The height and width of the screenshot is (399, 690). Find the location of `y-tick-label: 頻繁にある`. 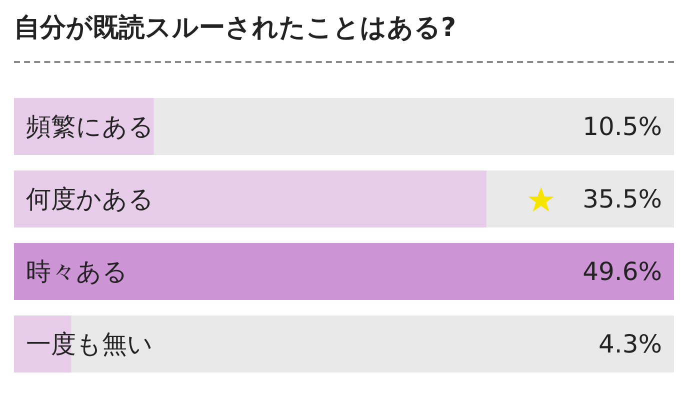

y-tick-label: 頻繁にある is located at coordinates (90, 126).